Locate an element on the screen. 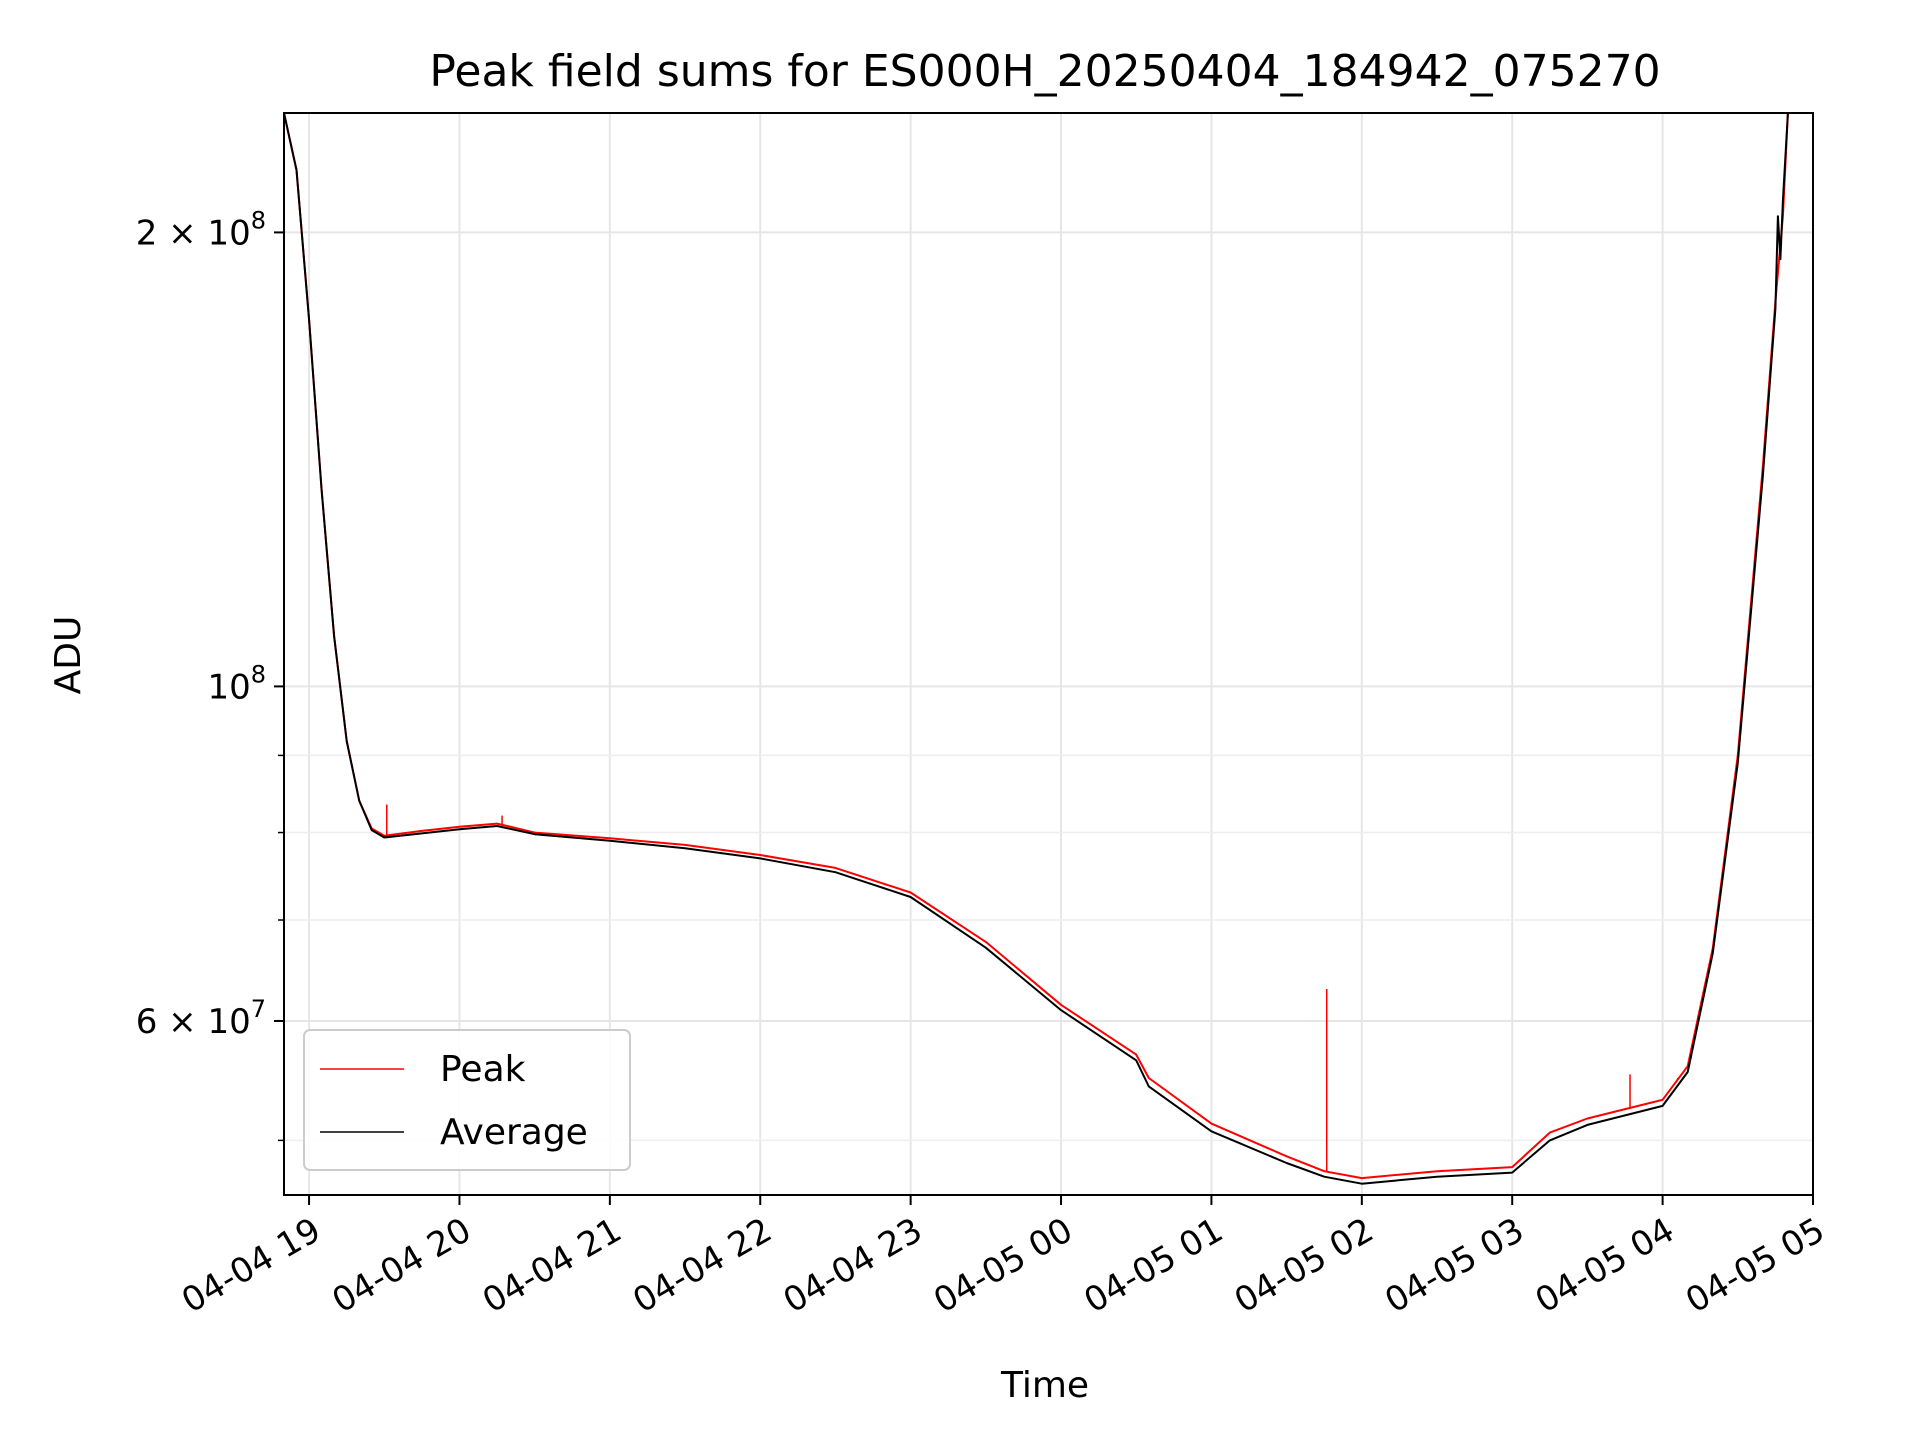  x-tick-label: 04-05 04 is located at coordinates (1605, 1265).